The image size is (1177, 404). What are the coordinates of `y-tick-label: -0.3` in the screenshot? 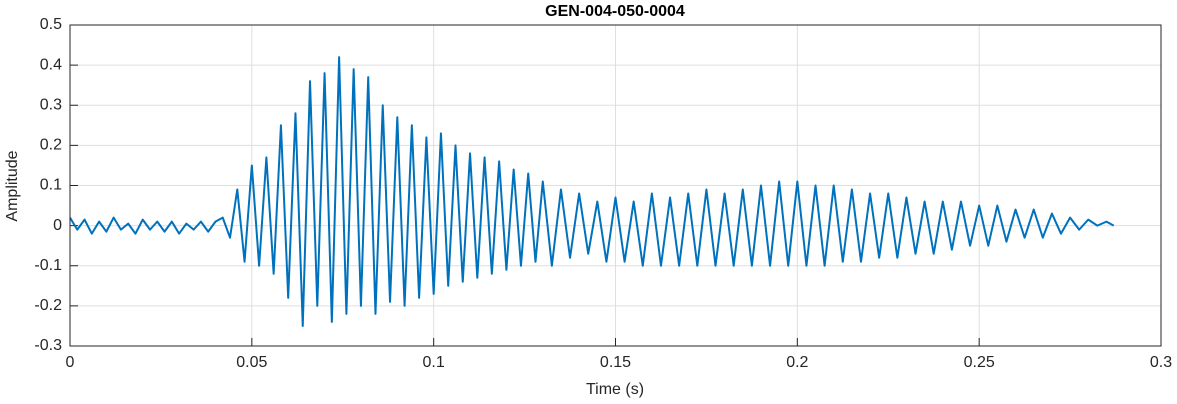 It's located at (48, 345).